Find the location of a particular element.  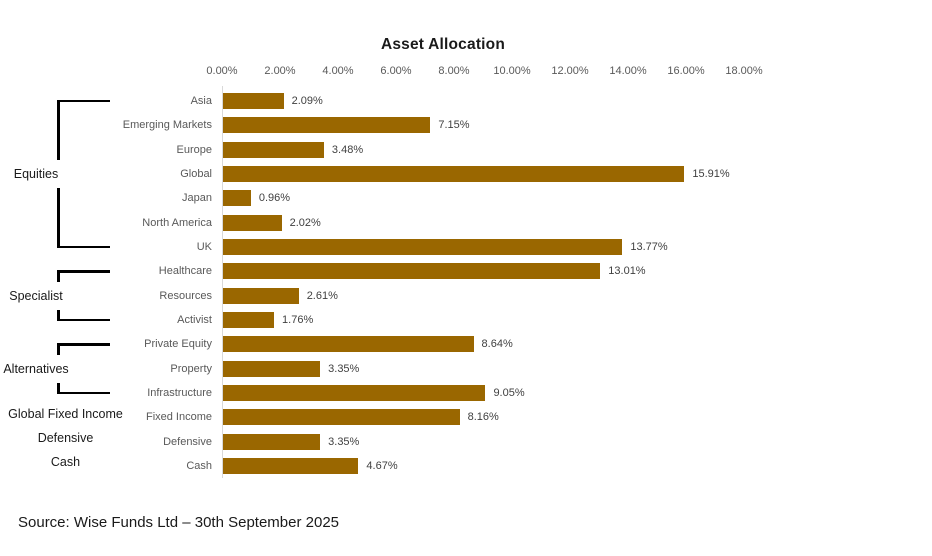

value-label: 13.01% is located at coordinates (627, 271).